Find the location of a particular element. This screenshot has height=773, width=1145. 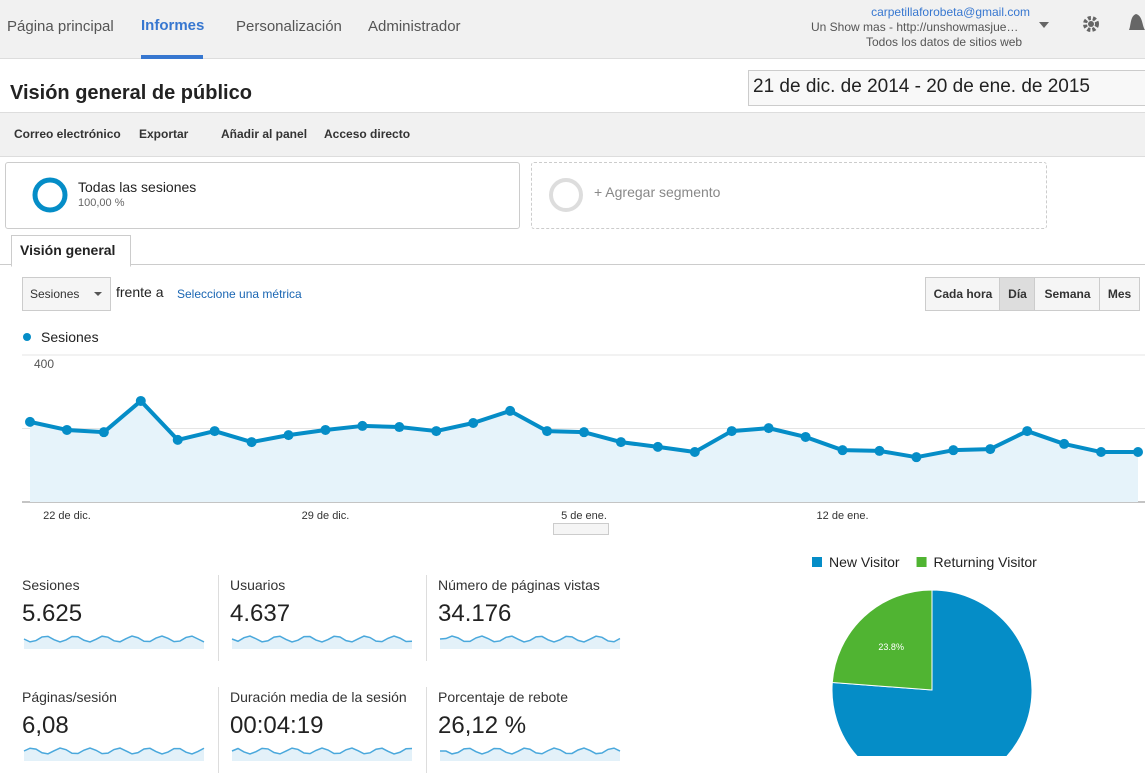

metric-value: 5.625 is located at coordinates (52, 613).